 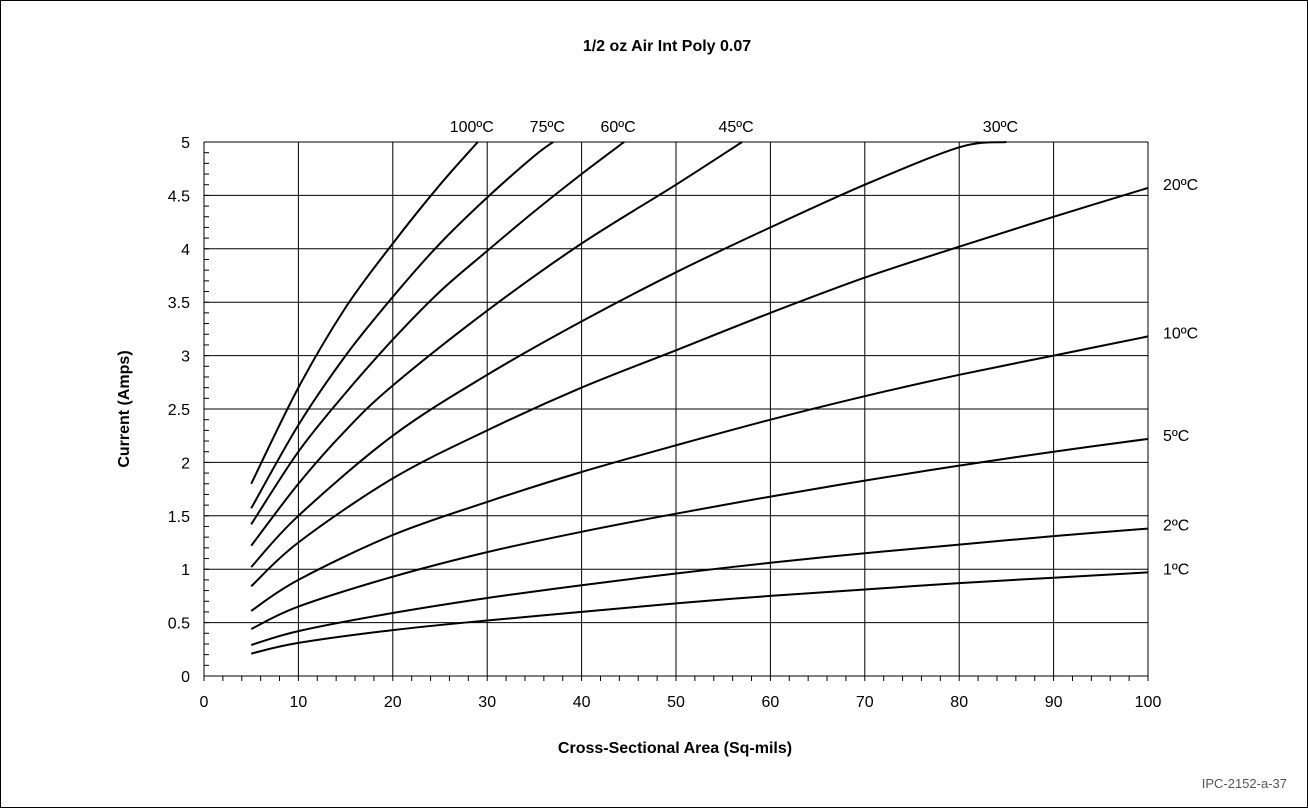 I want to click on x-tick-label: 50, so click(x=676, y=702).